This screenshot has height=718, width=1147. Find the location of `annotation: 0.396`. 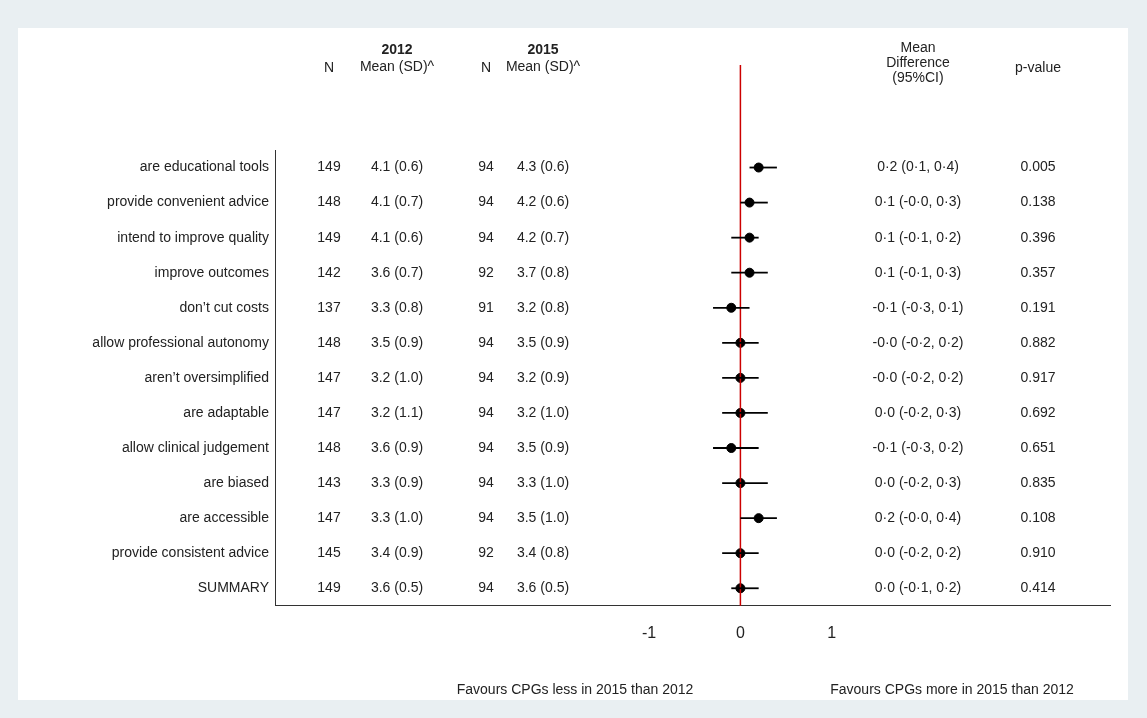

annotation: 0.396 is located at coordinates (1038, 236).